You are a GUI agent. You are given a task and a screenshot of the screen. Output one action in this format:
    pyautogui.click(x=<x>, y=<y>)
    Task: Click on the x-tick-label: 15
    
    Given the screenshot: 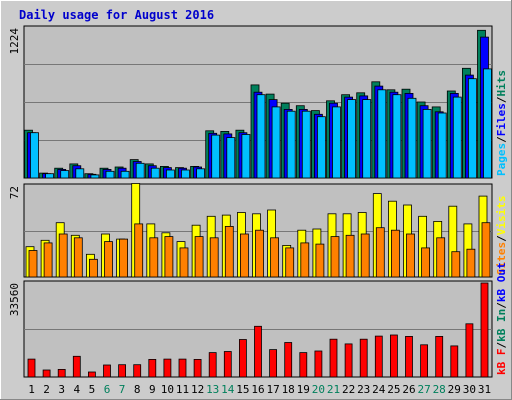 What is the action you would take?
    pyautogui.click(x=242, y=389)
    